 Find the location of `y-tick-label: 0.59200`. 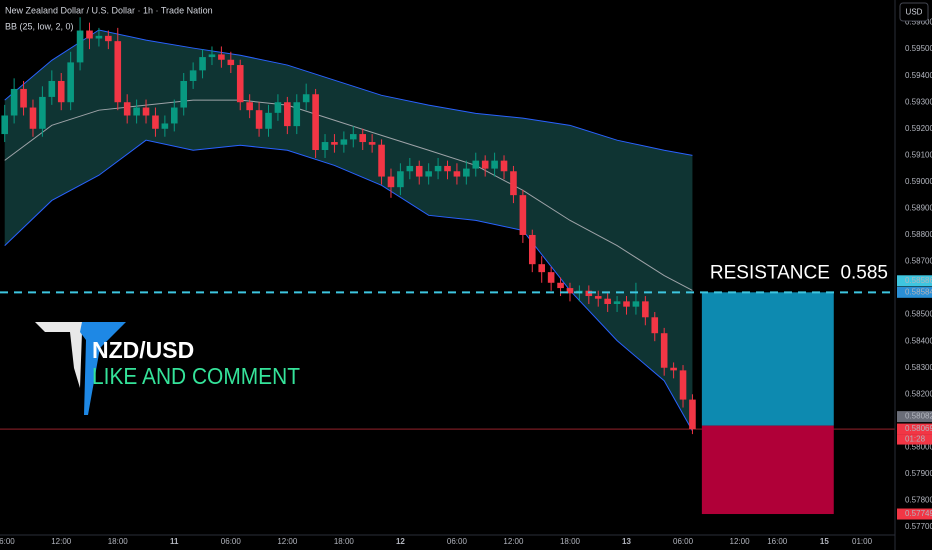

y-tick-label: 0.59200 is located at coordinates (918, 128).